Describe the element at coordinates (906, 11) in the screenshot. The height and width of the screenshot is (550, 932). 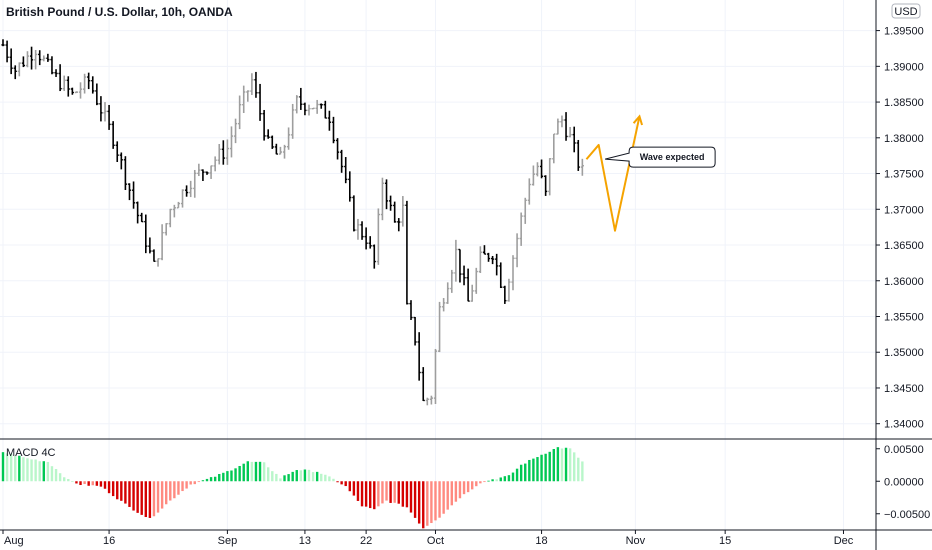
I see `currency-badge: USD` at that location.